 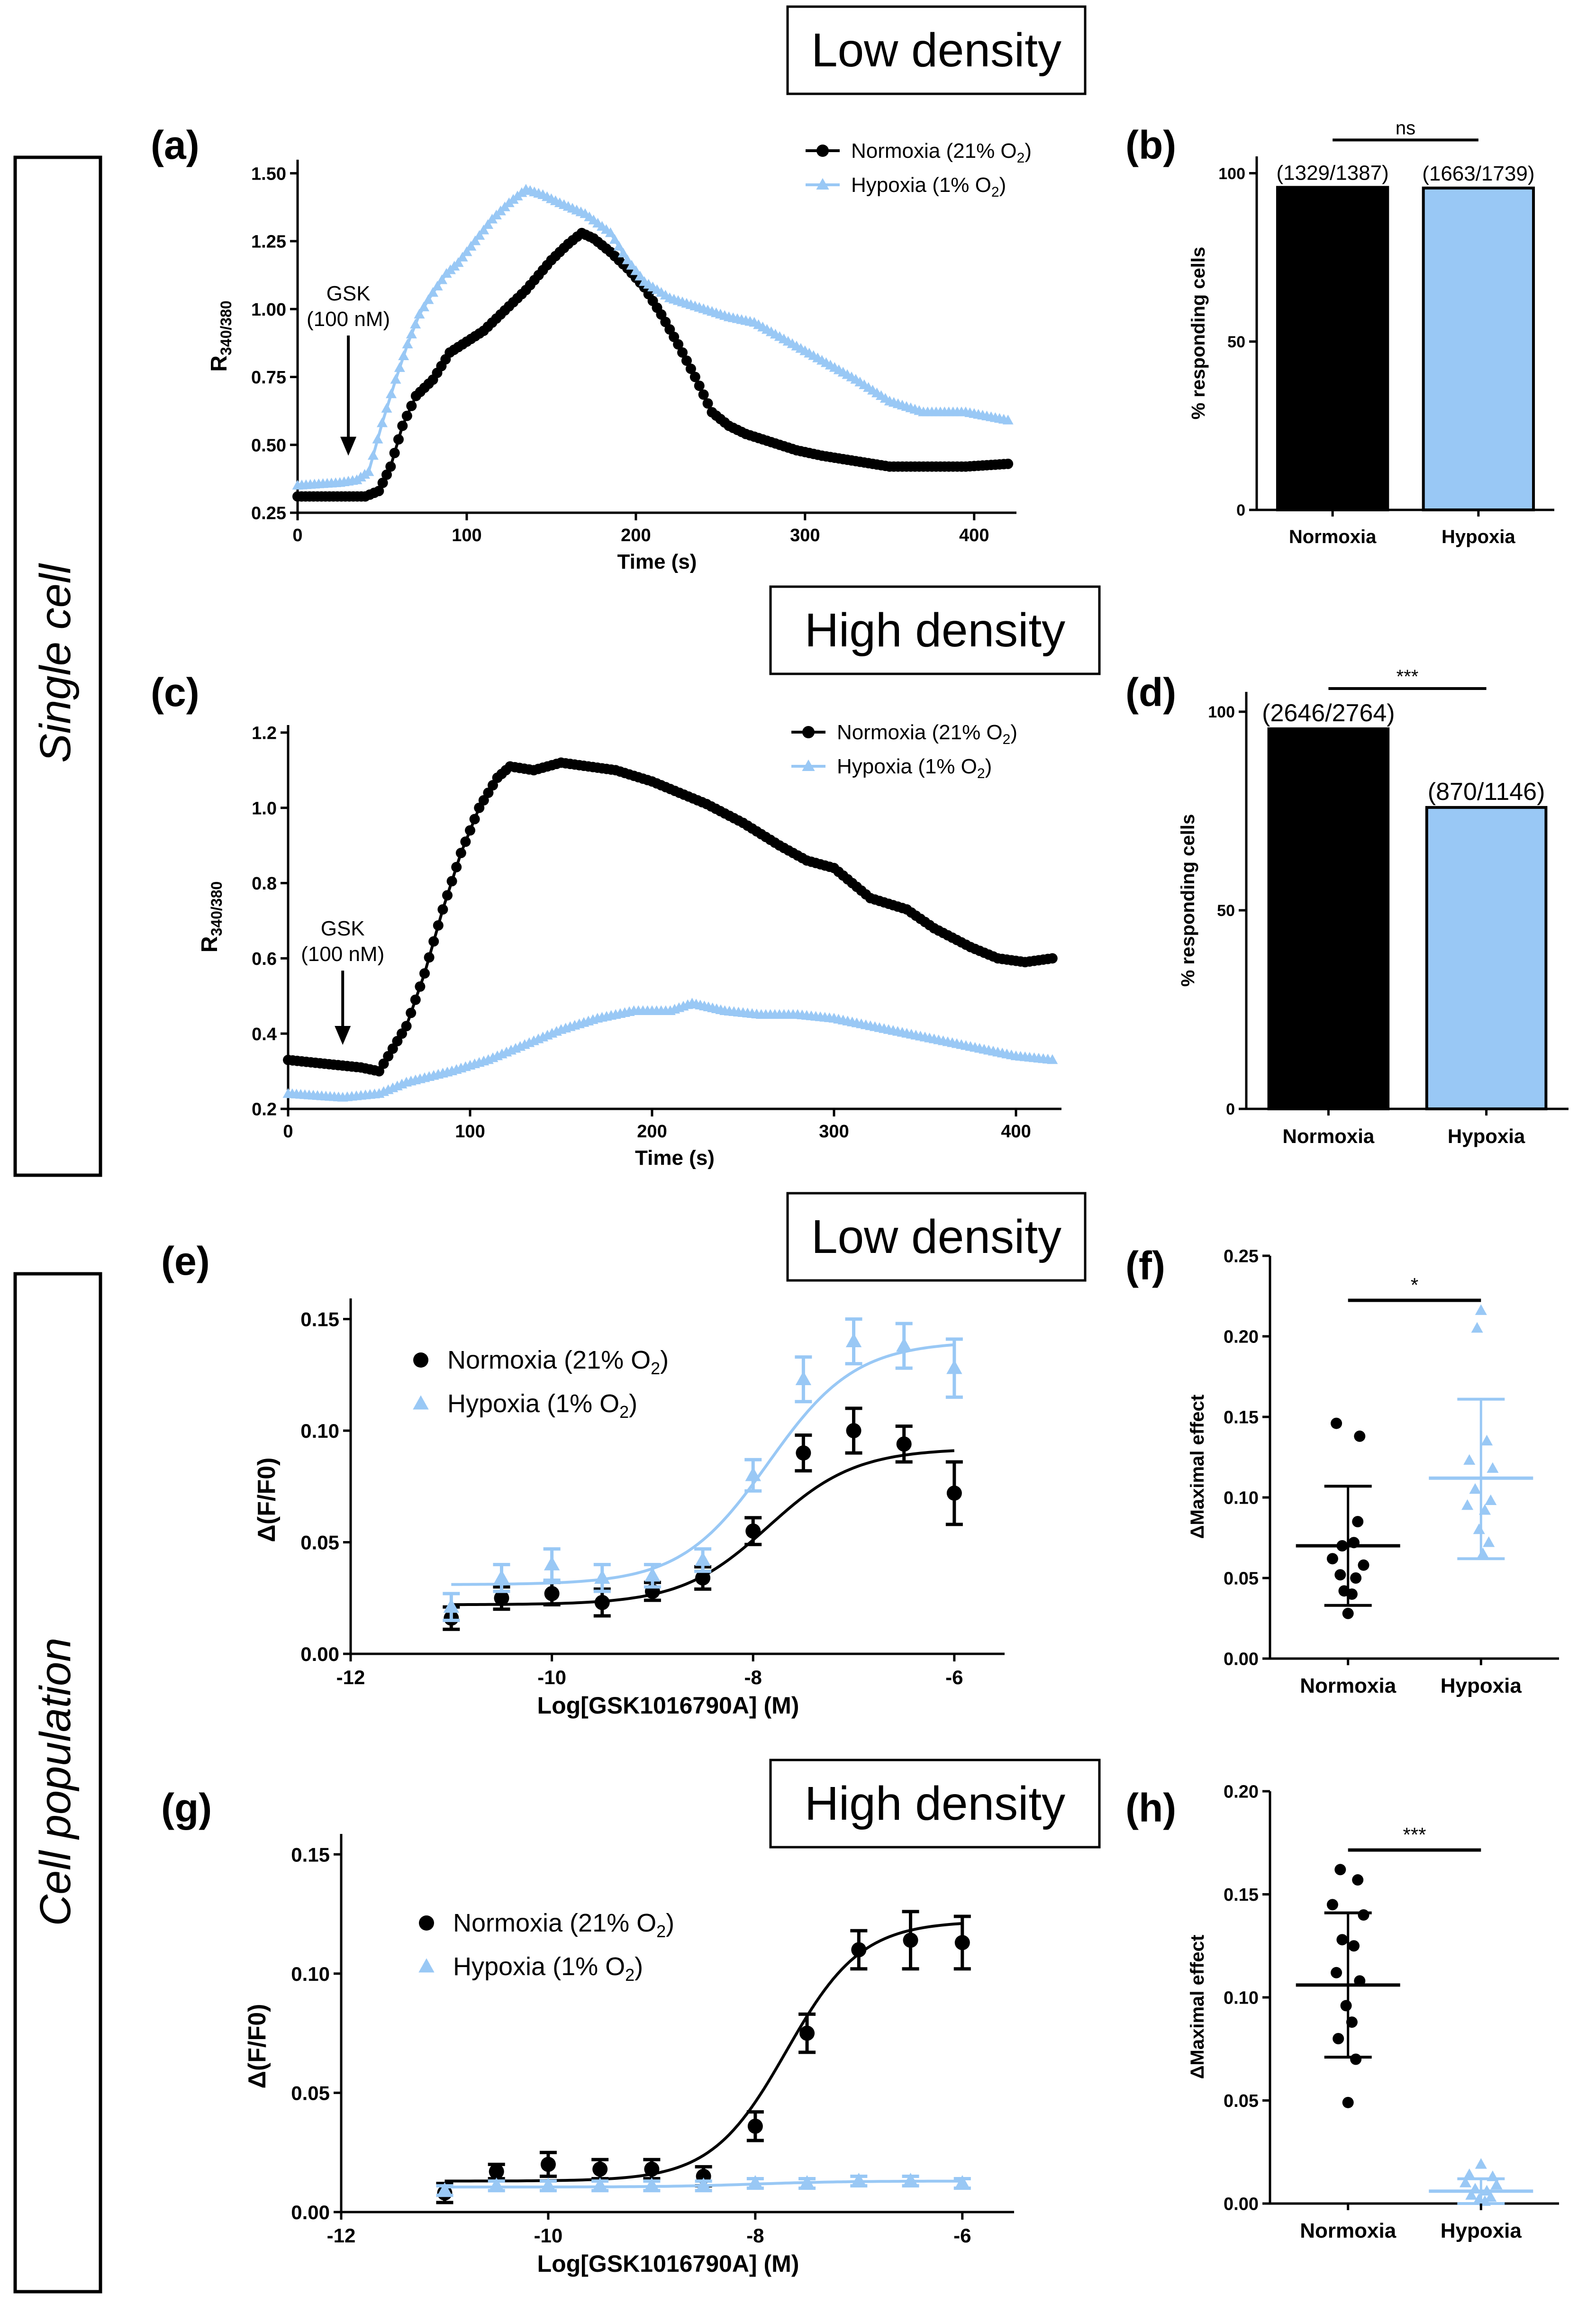 I want to click on panel-label: (g), so click(x=187, y=1808).